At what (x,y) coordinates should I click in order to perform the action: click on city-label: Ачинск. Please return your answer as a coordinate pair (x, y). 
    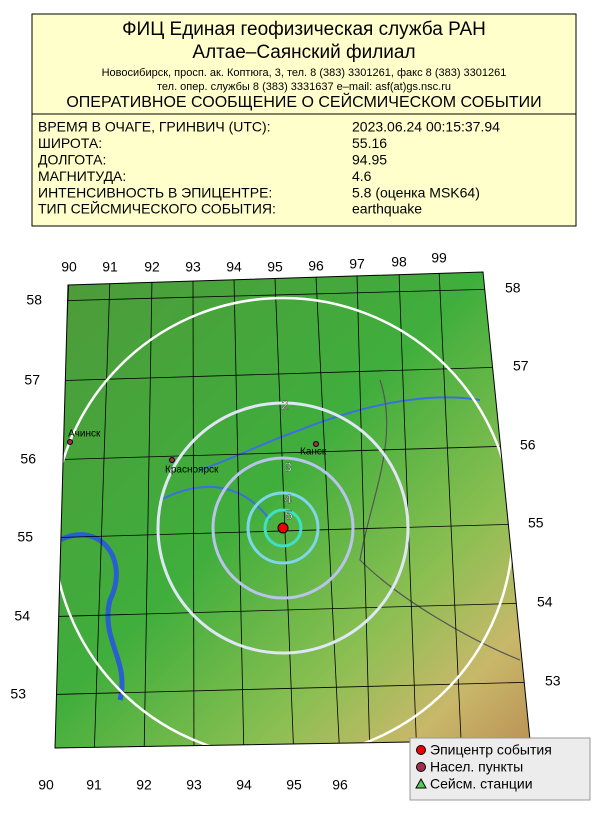
    Looking at the image, I should click on (84, 434).